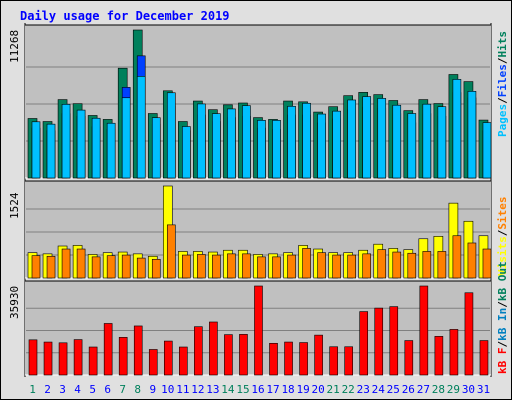 The height and width of the screenshot is (400, 512). Describe the element at coordinates (62, 389) in the screenshot. I see `x-tick-label: 3` at that location.